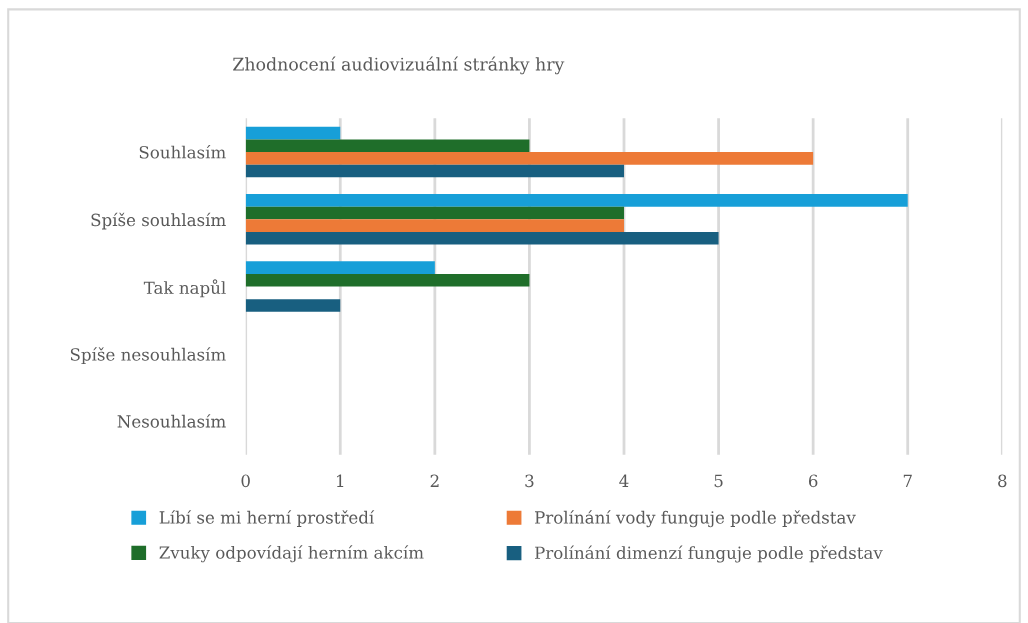 The height and width of the screenshot is (623, 1028). What do you see at coordinates (718, 481) in the screenshot?
I see `x-tick-label: 5` at bounding box center [718, 481].